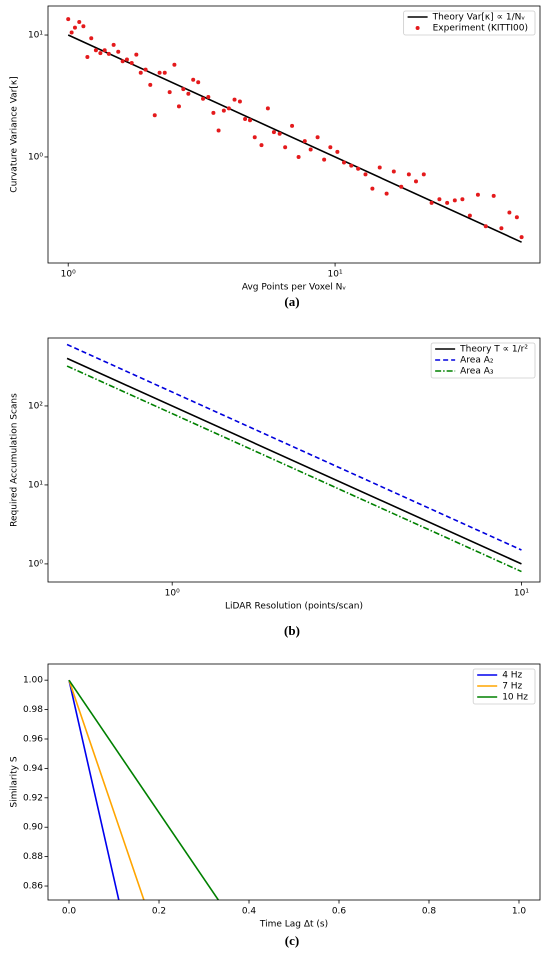  Describe the element at coordinates (33, 739) in the screenshot. I see `y-tick-label: 0.96` at that location.